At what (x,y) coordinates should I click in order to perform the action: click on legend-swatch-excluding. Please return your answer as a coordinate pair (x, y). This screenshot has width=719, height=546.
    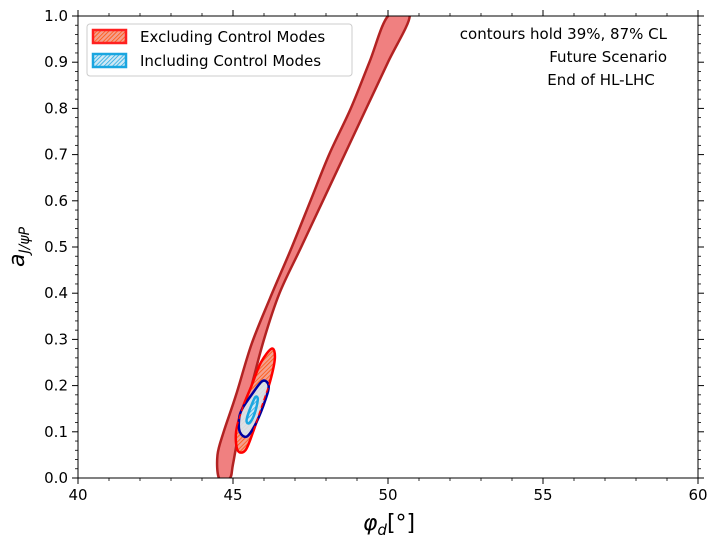
    Looking at the image, I should click on (109, 36).